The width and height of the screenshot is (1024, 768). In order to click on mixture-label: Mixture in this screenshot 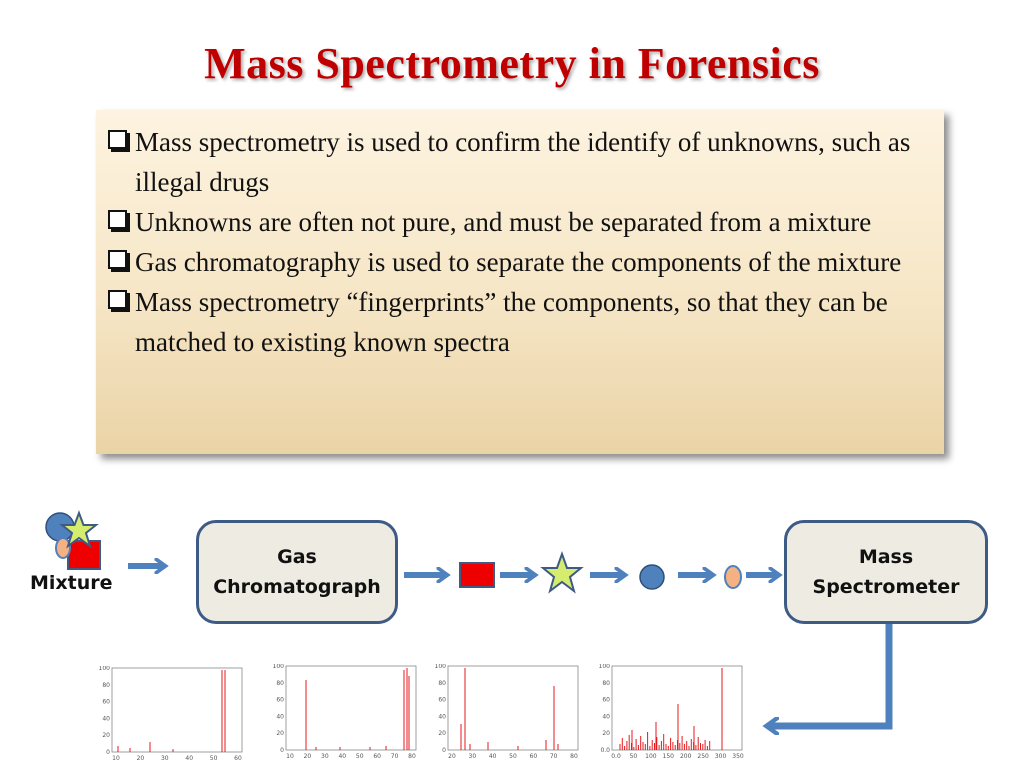, I will do `click(71, 583)`.